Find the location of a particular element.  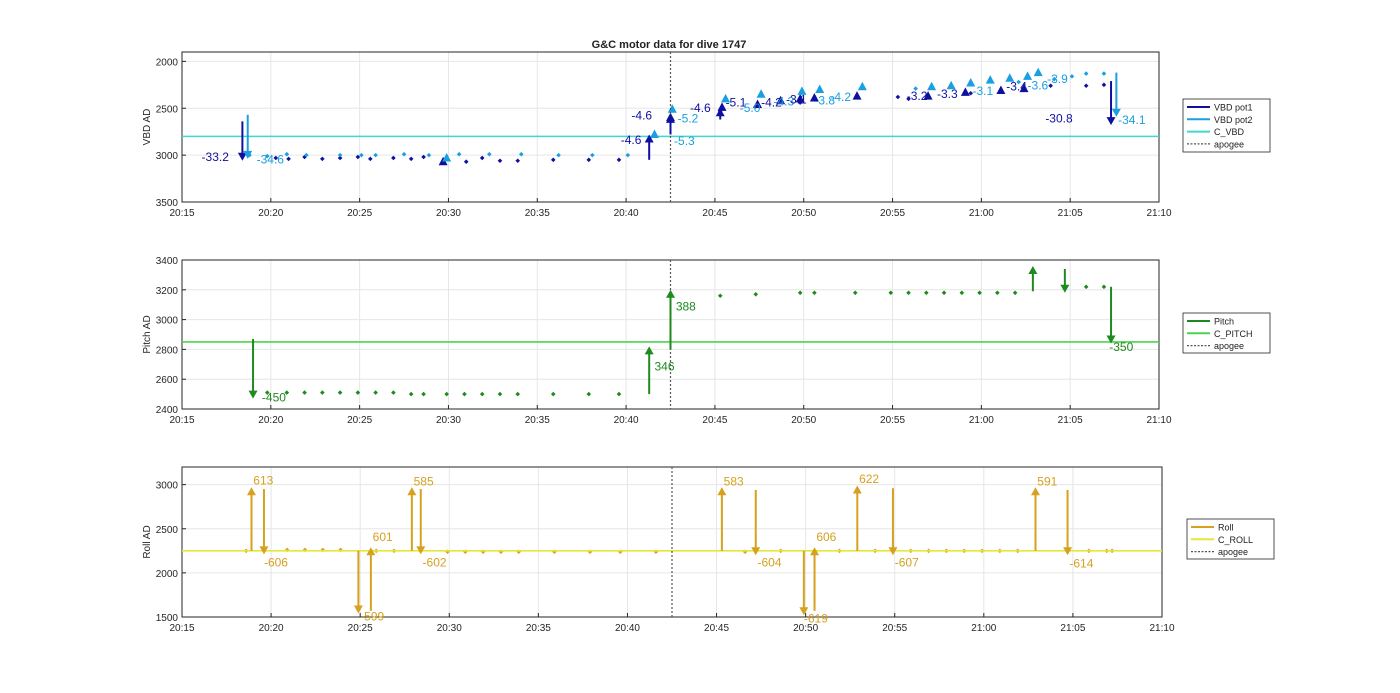

legend-label: Pitch is located at coordinates (1224, 322).